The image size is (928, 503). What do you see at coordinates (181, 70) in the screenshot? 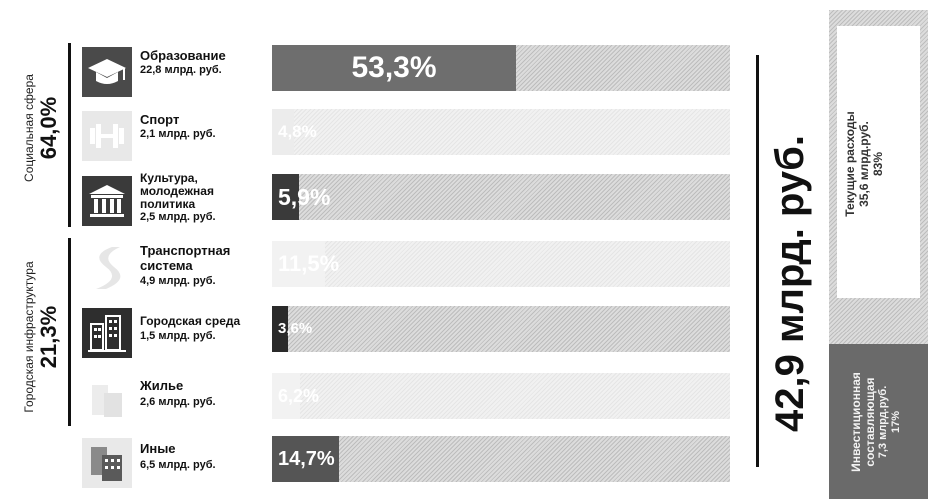
I see `category-amount: 22,8 млрд. руб.` at bounding box center [181, 70].